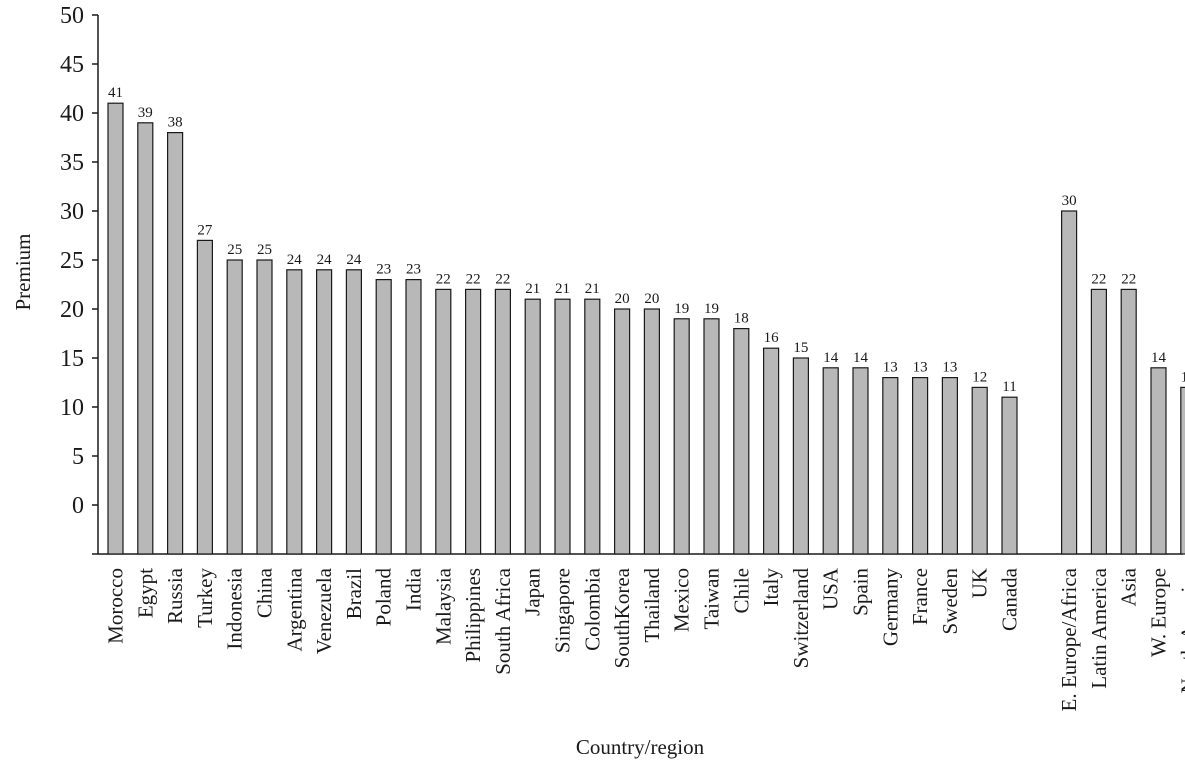  What do you see at coordinates (640, 747) in the screenshot?
I see `x-axis-title: Country/region` at bounding box center [640, 747].